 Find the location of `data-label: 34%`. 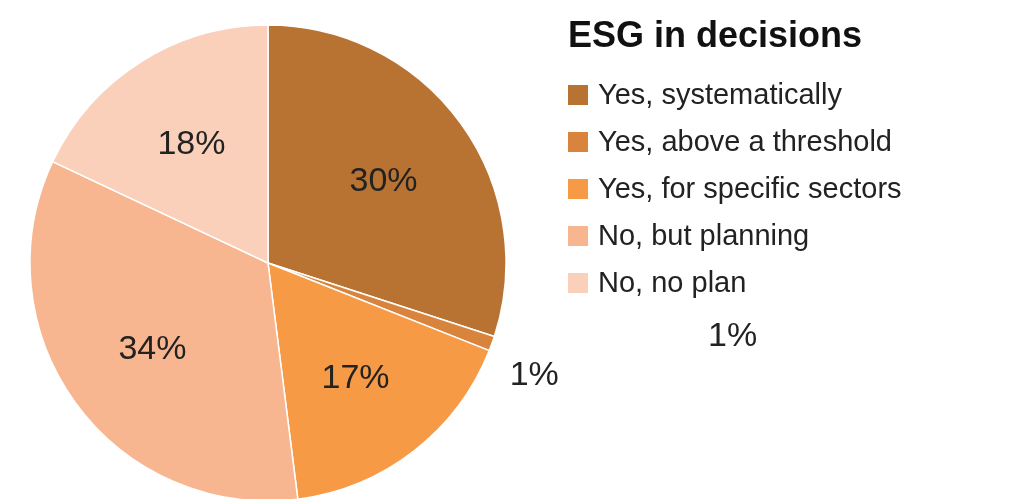

data-label: 34% is located at coordinates (152, 346).